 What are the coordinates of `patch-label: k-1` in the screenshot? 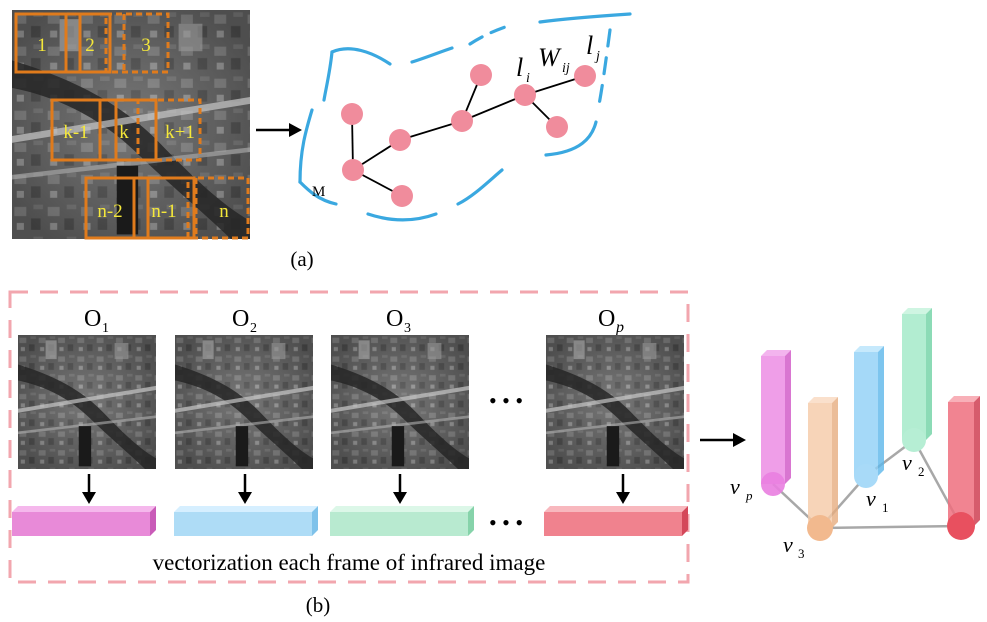 It's located at (75, 132).